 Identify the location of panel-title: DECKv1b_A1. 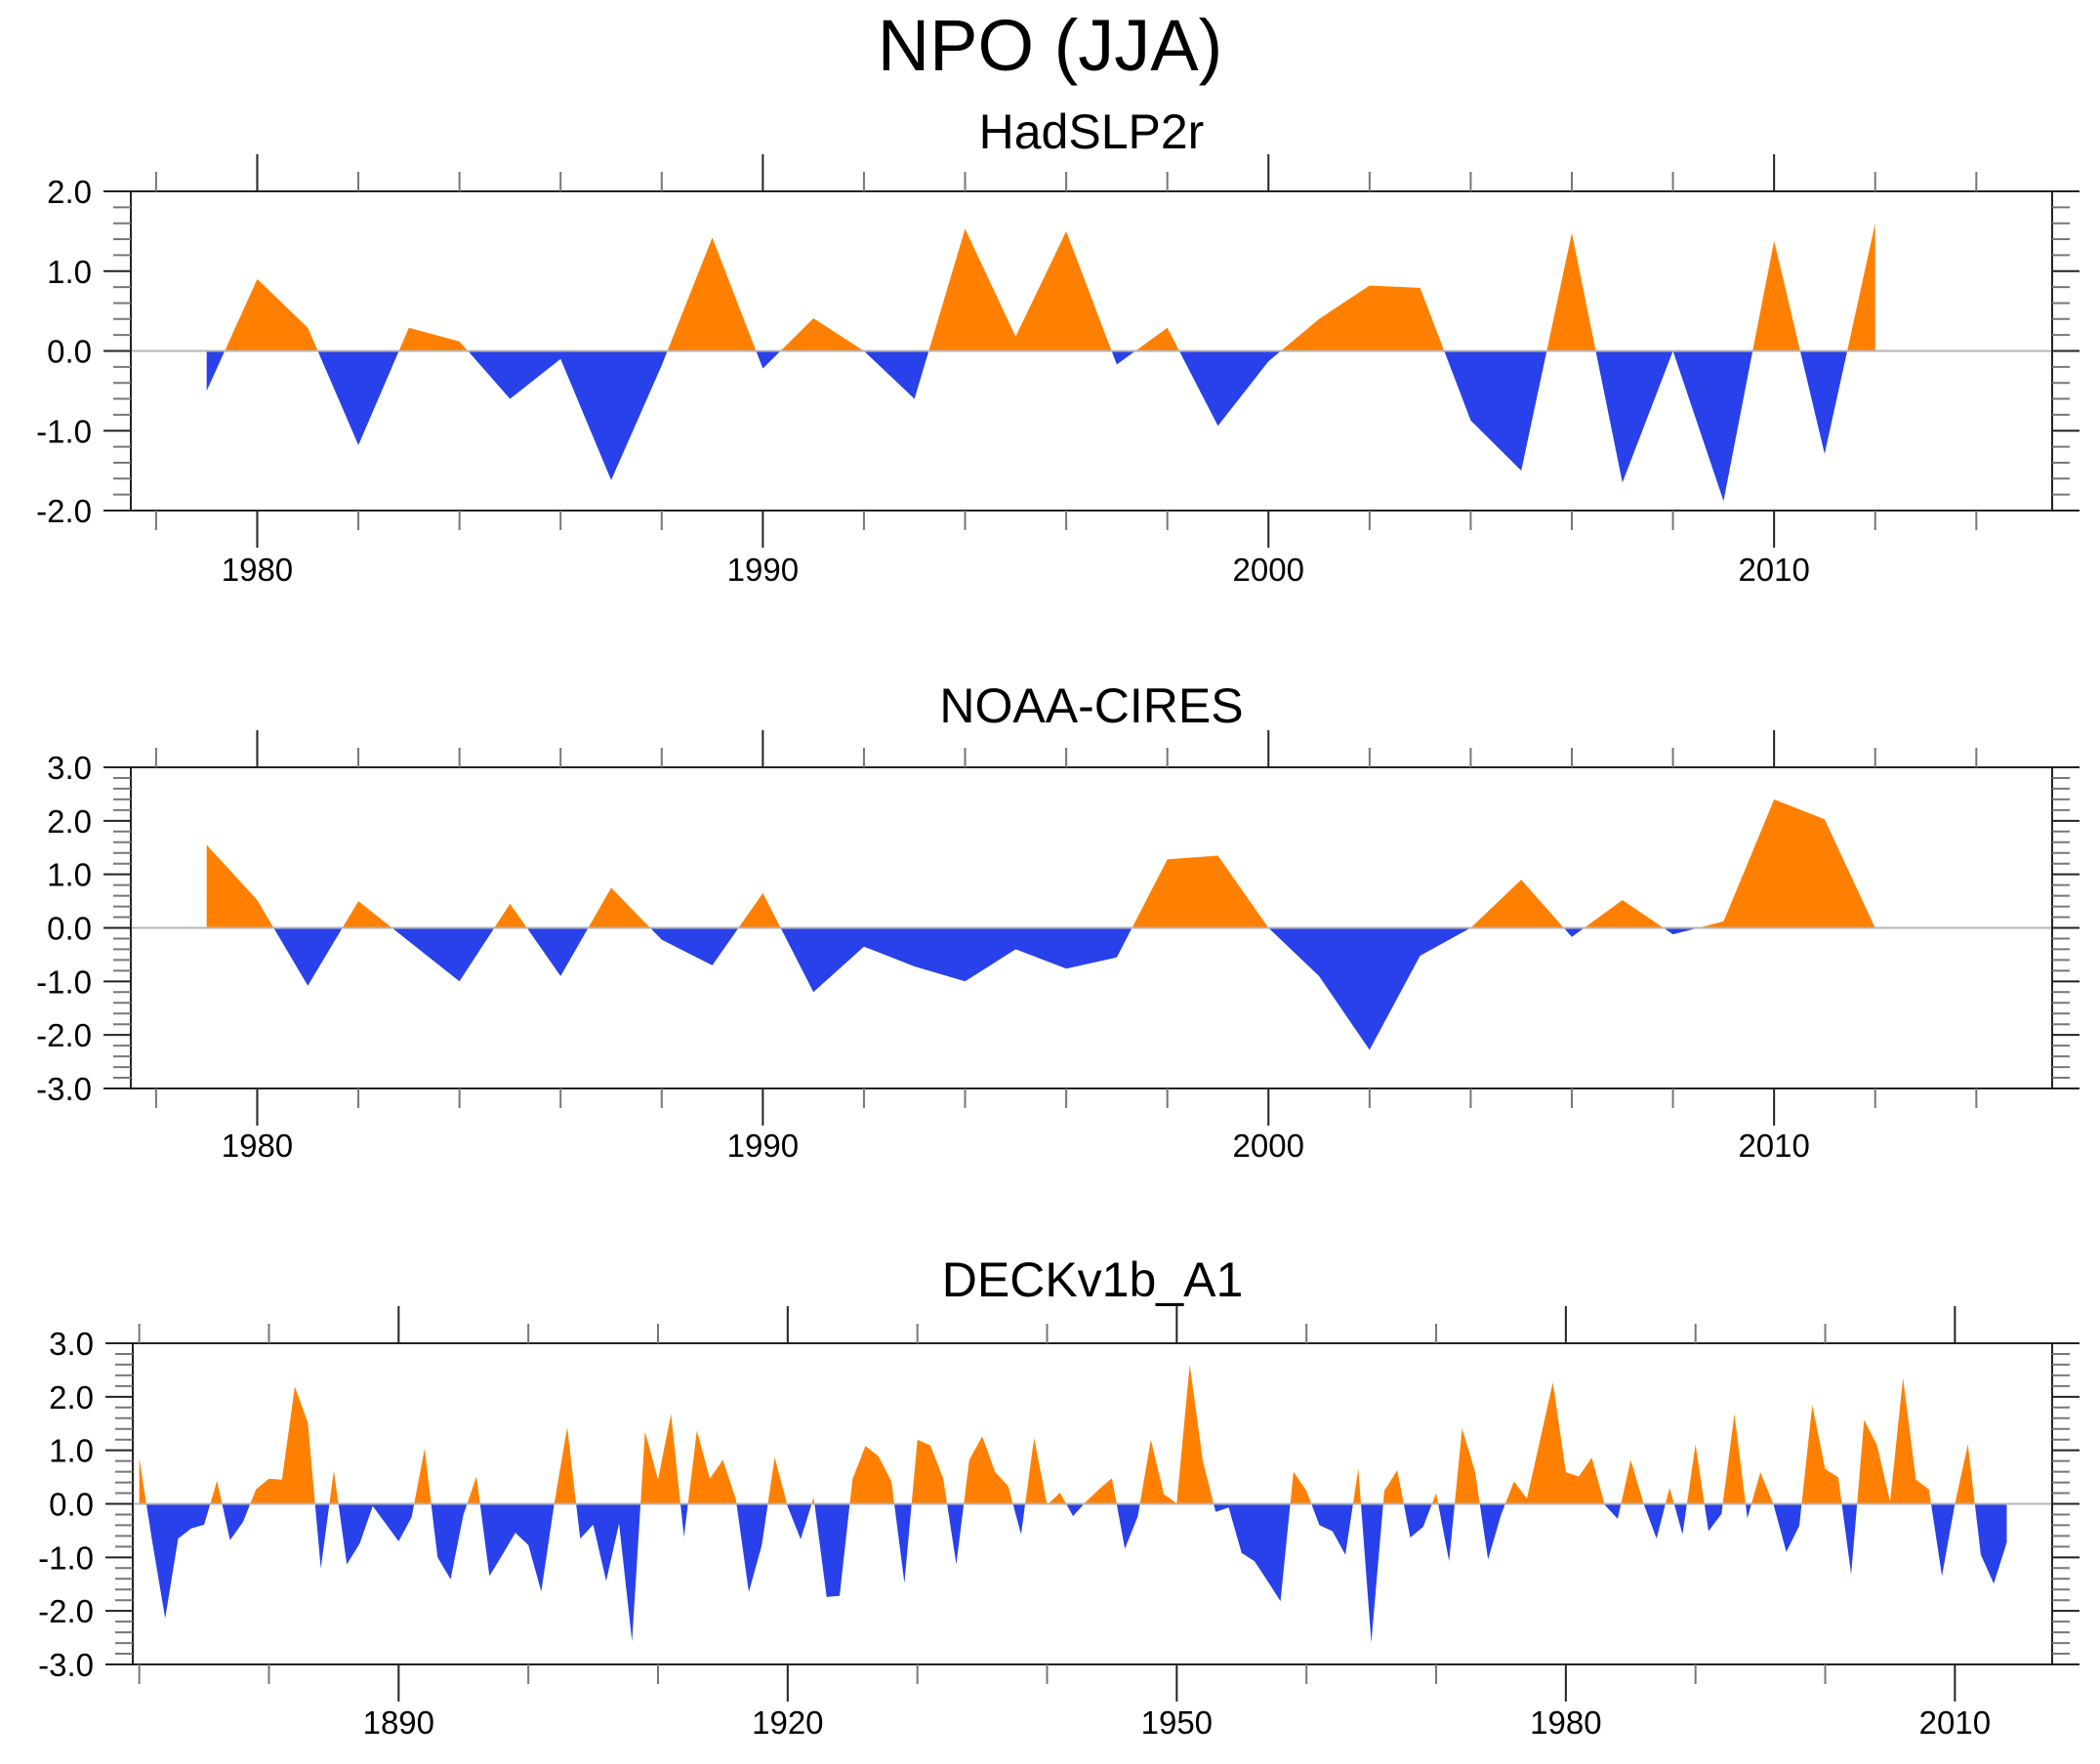
(1093, 1280).